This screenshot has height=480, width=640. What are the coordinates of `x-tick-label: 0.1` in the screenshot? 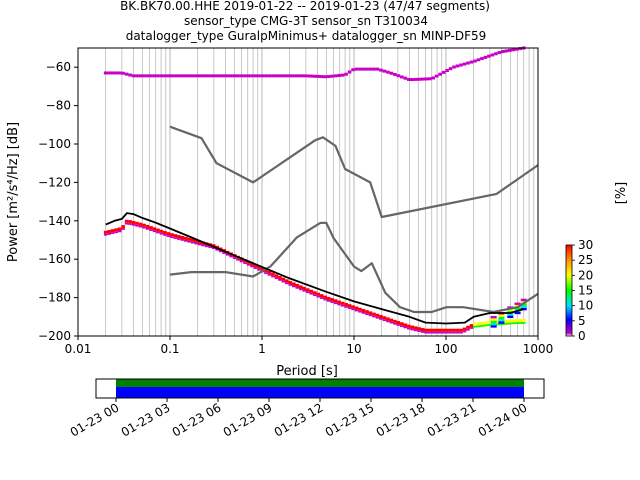 It's located at (169, 349).